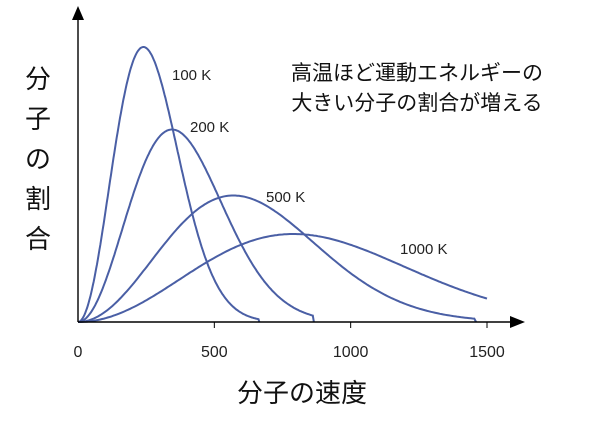  Describe the element at coordinates (191, 75) in the screenshot. I see `series-label: 100 K` at that location.